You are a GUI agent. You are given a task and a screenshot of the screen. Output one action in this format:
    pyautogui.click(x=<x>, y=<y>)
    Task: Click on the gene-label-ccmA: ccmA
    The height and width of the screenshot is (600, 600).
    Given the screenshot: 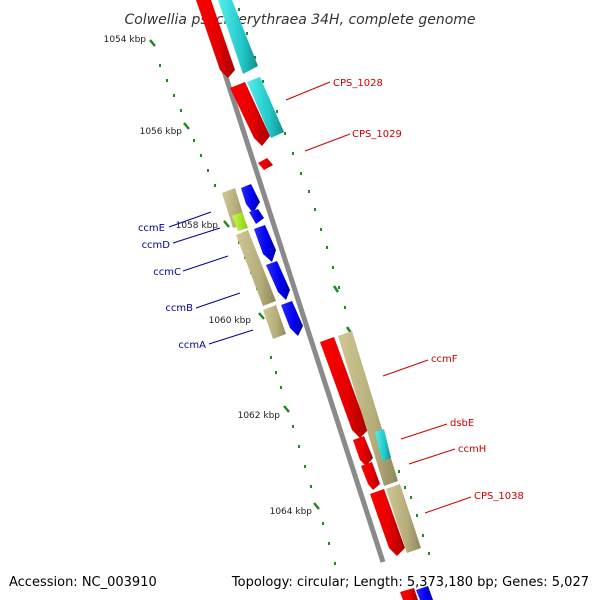 What is the action you would take?
    pyautogui.click(x=192, y=345)
    